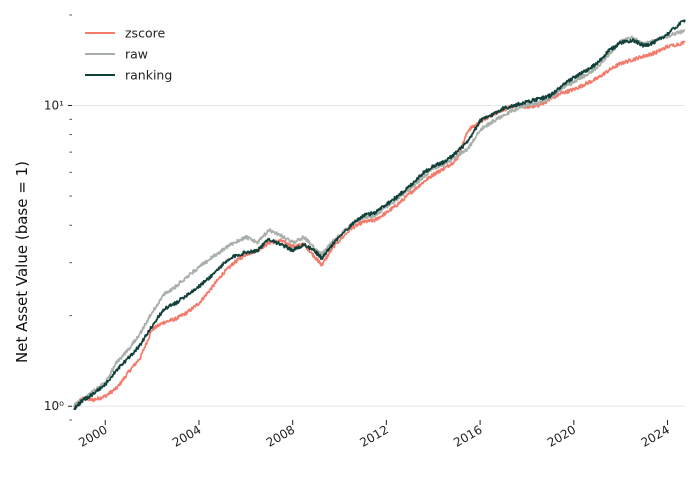 The height and width of the screenshot is (500, 700). Describe the element at coordinates (136, 54) in the screenshot. I see `legend-label-raw: raw` at that location.